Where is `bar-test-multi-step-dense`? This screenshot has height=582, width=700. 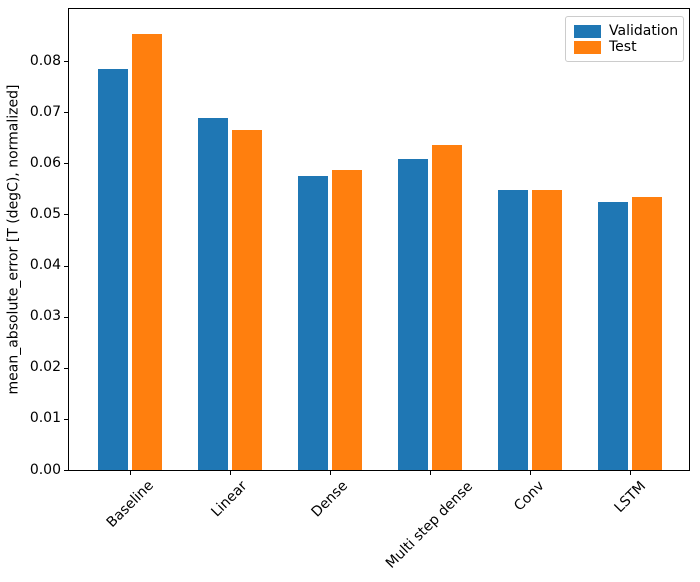 bar-test-multi-step-dense is located at coordinates (447, 307).